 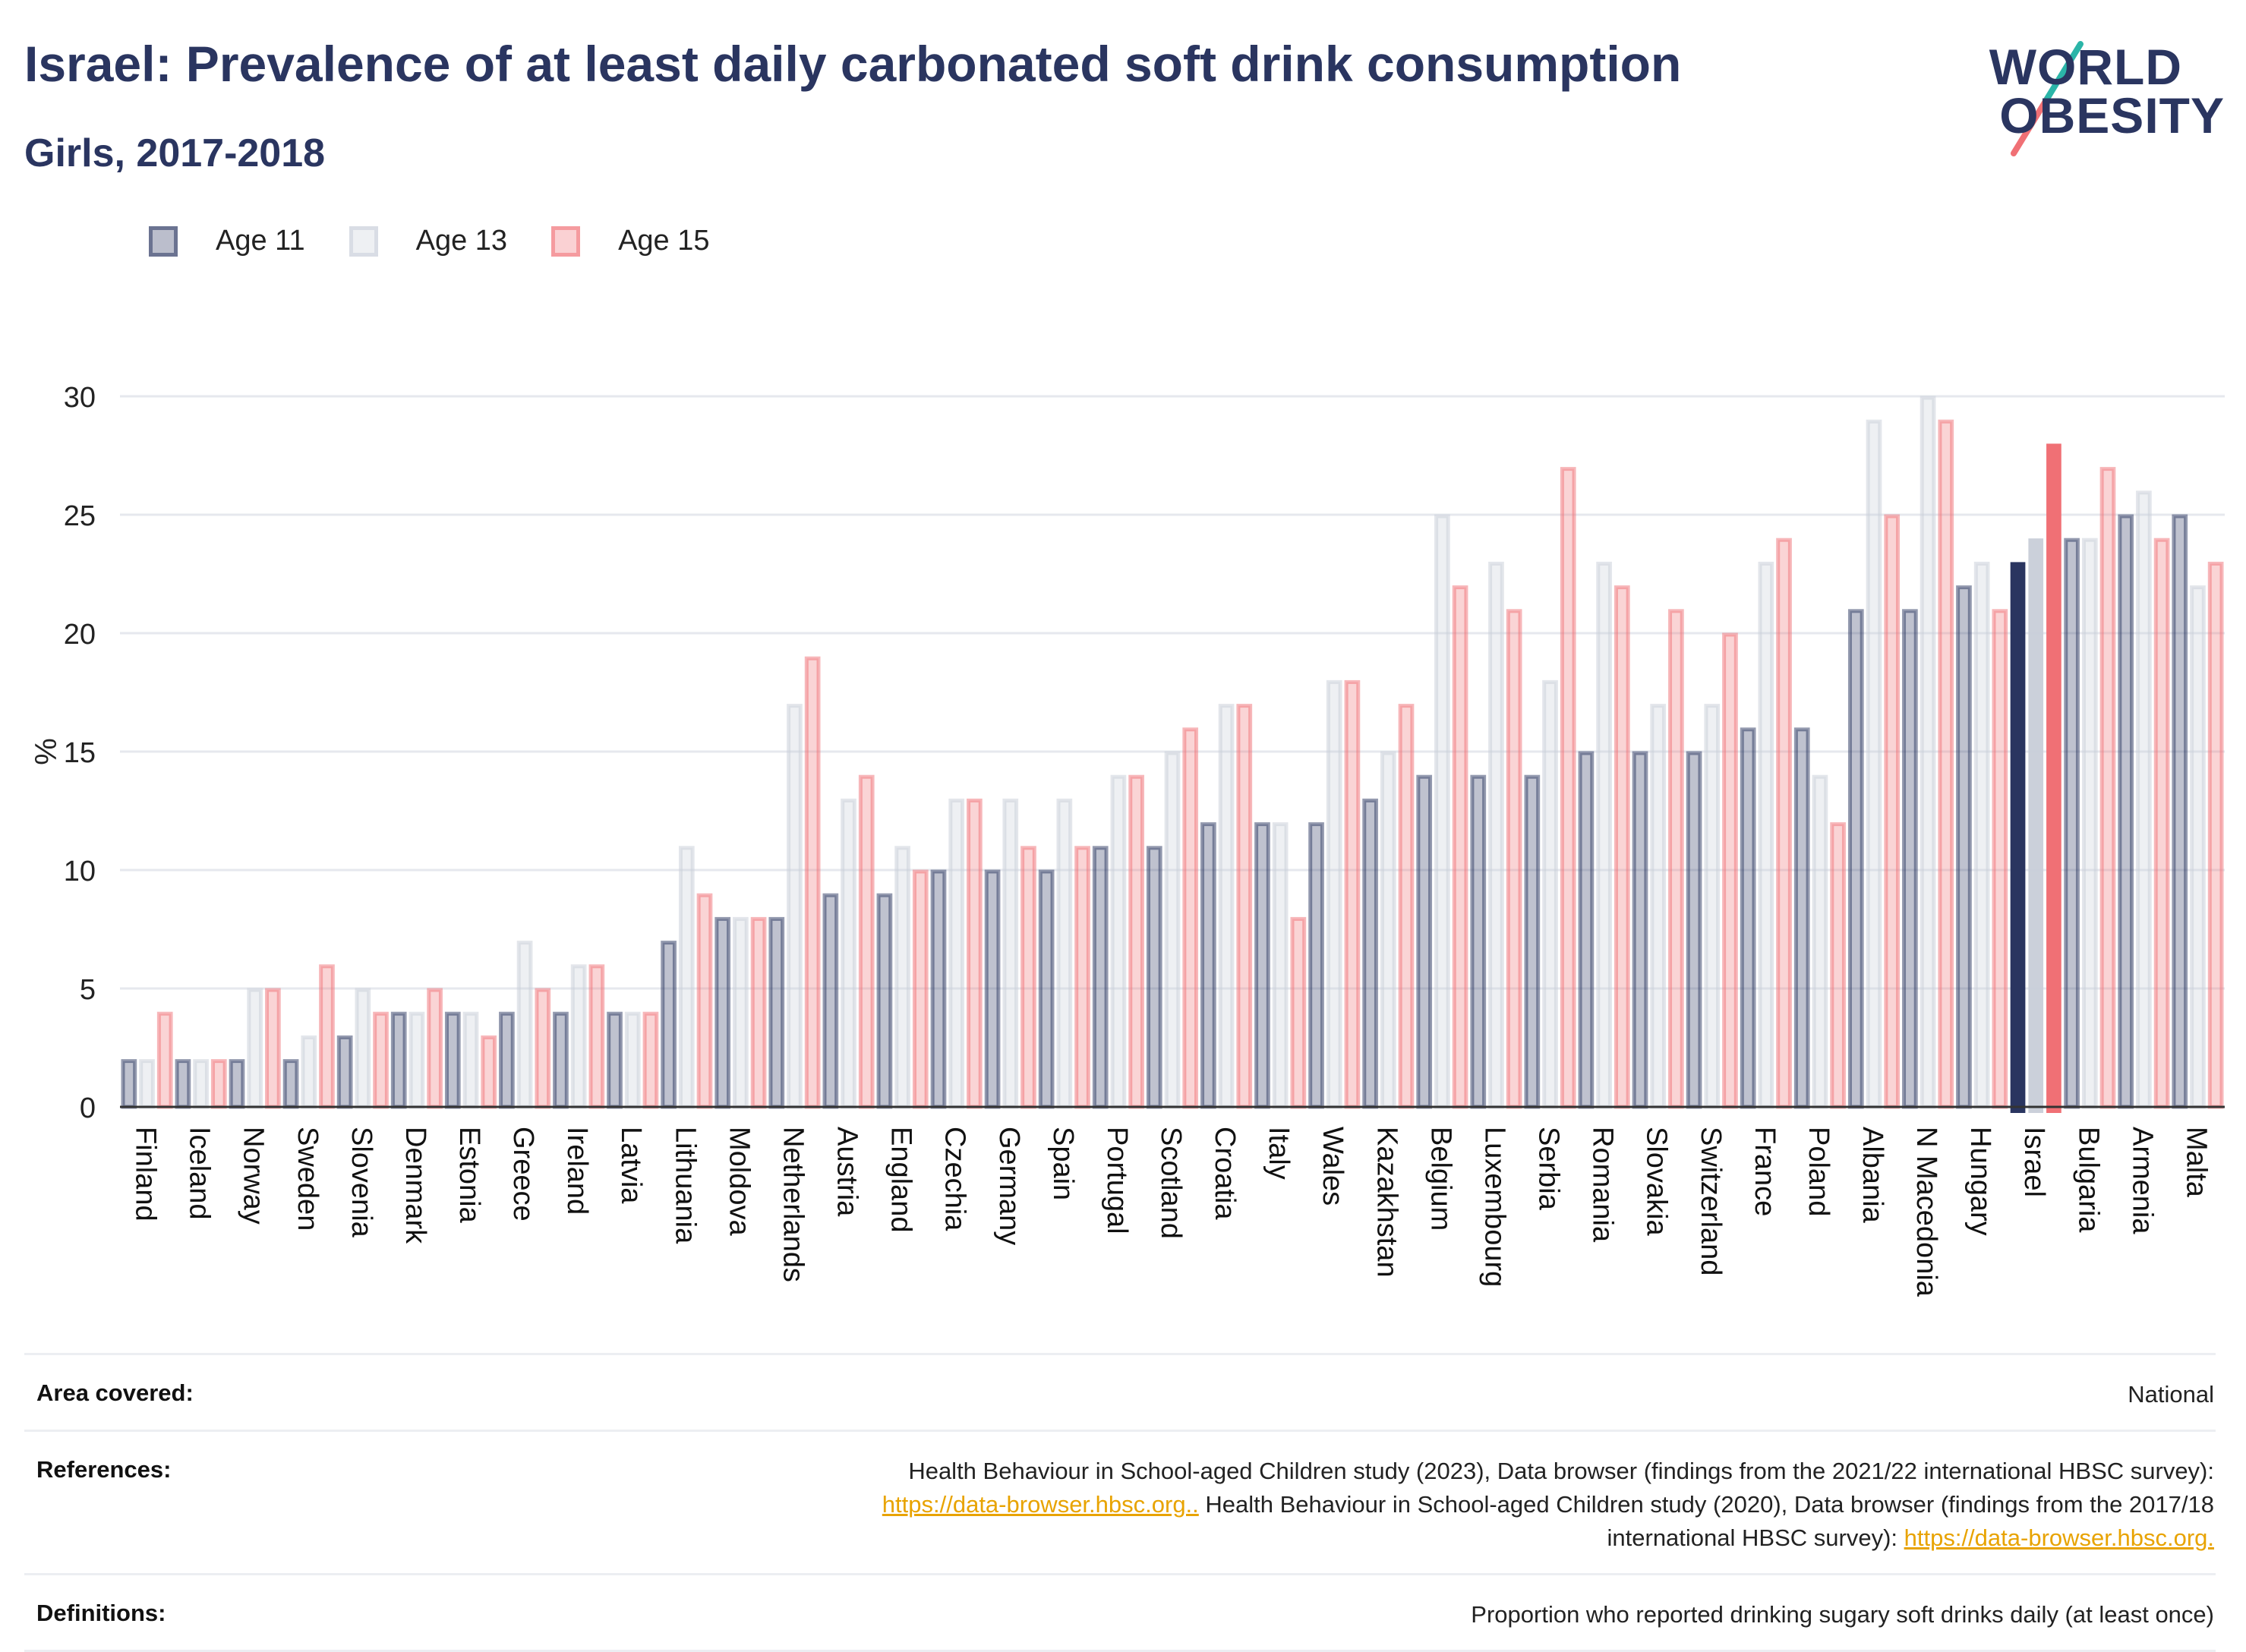 I want to click on legend-item-age-11: Age 11, so click(x=227, y=241).